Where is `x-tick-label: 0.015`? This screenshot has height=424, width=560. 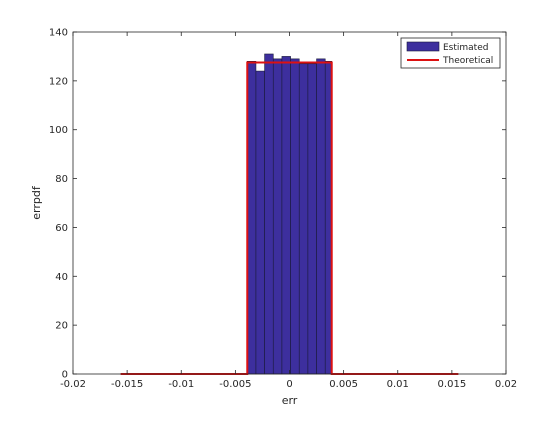 x-tick-label: 0.015 is located at coordinates (452, 384).